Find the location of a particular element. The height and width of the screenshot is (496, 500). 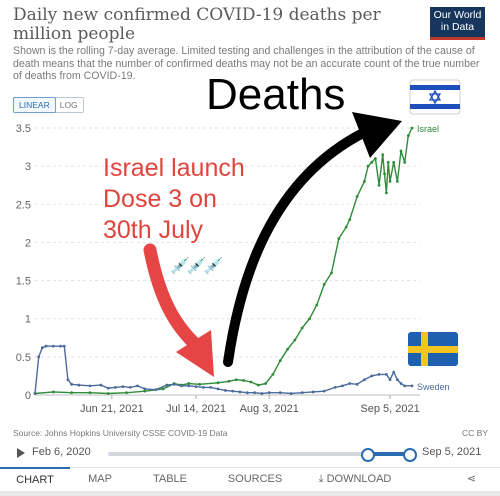

series-label-israel: Israel is located at coordinates (428, 129).